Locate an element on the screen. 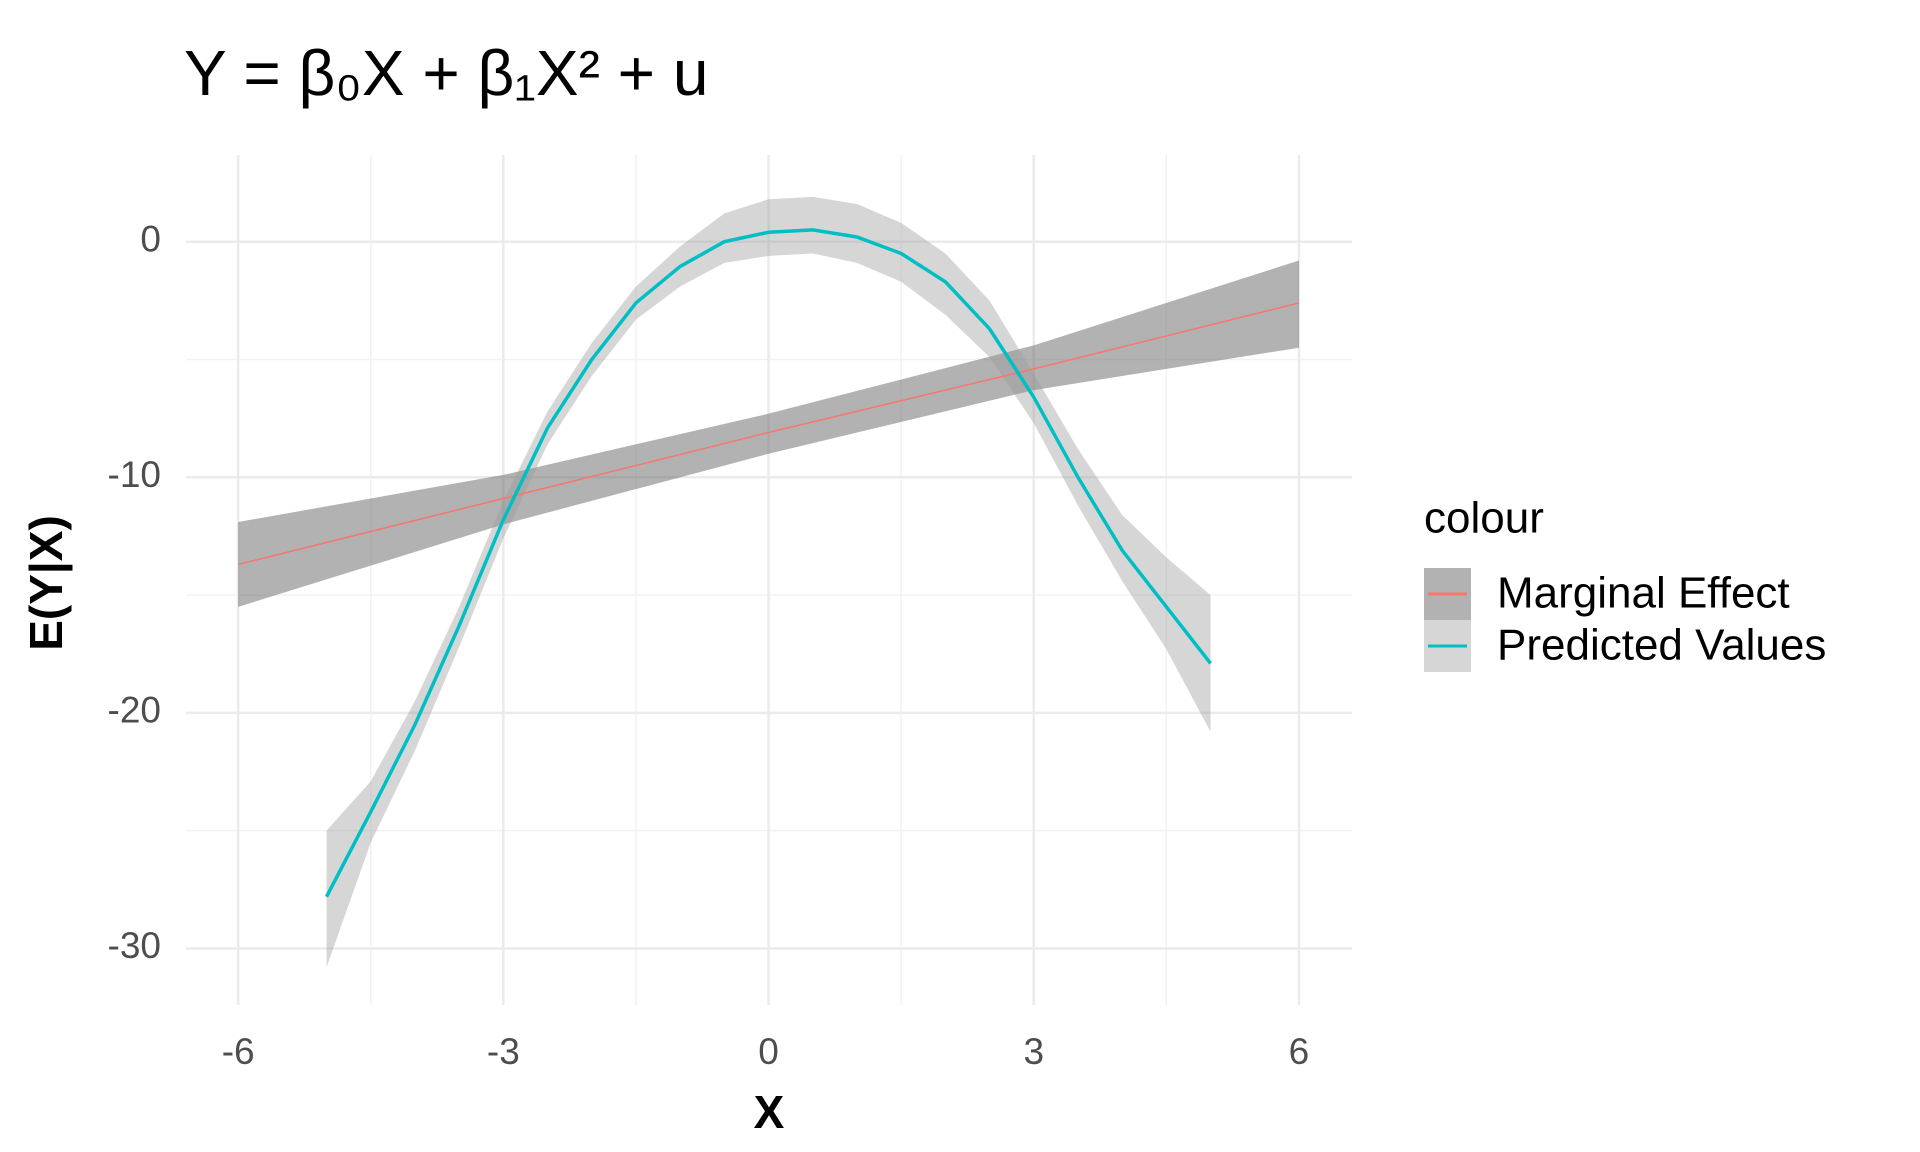  x-tick-label: 3 is located at coordinates (1033, 1051).